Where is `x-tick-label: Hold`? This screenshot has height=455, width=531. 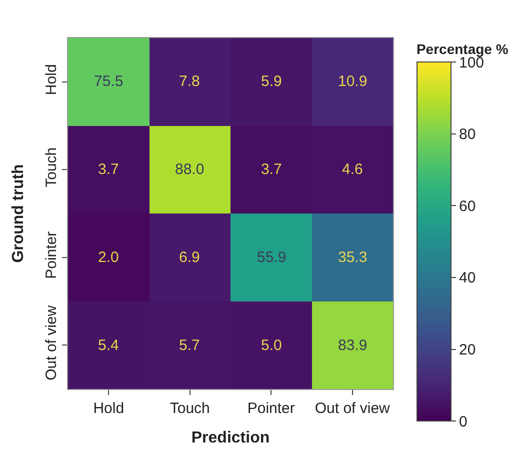
x-tick-label: Hold is located at coordinates (108, 408).